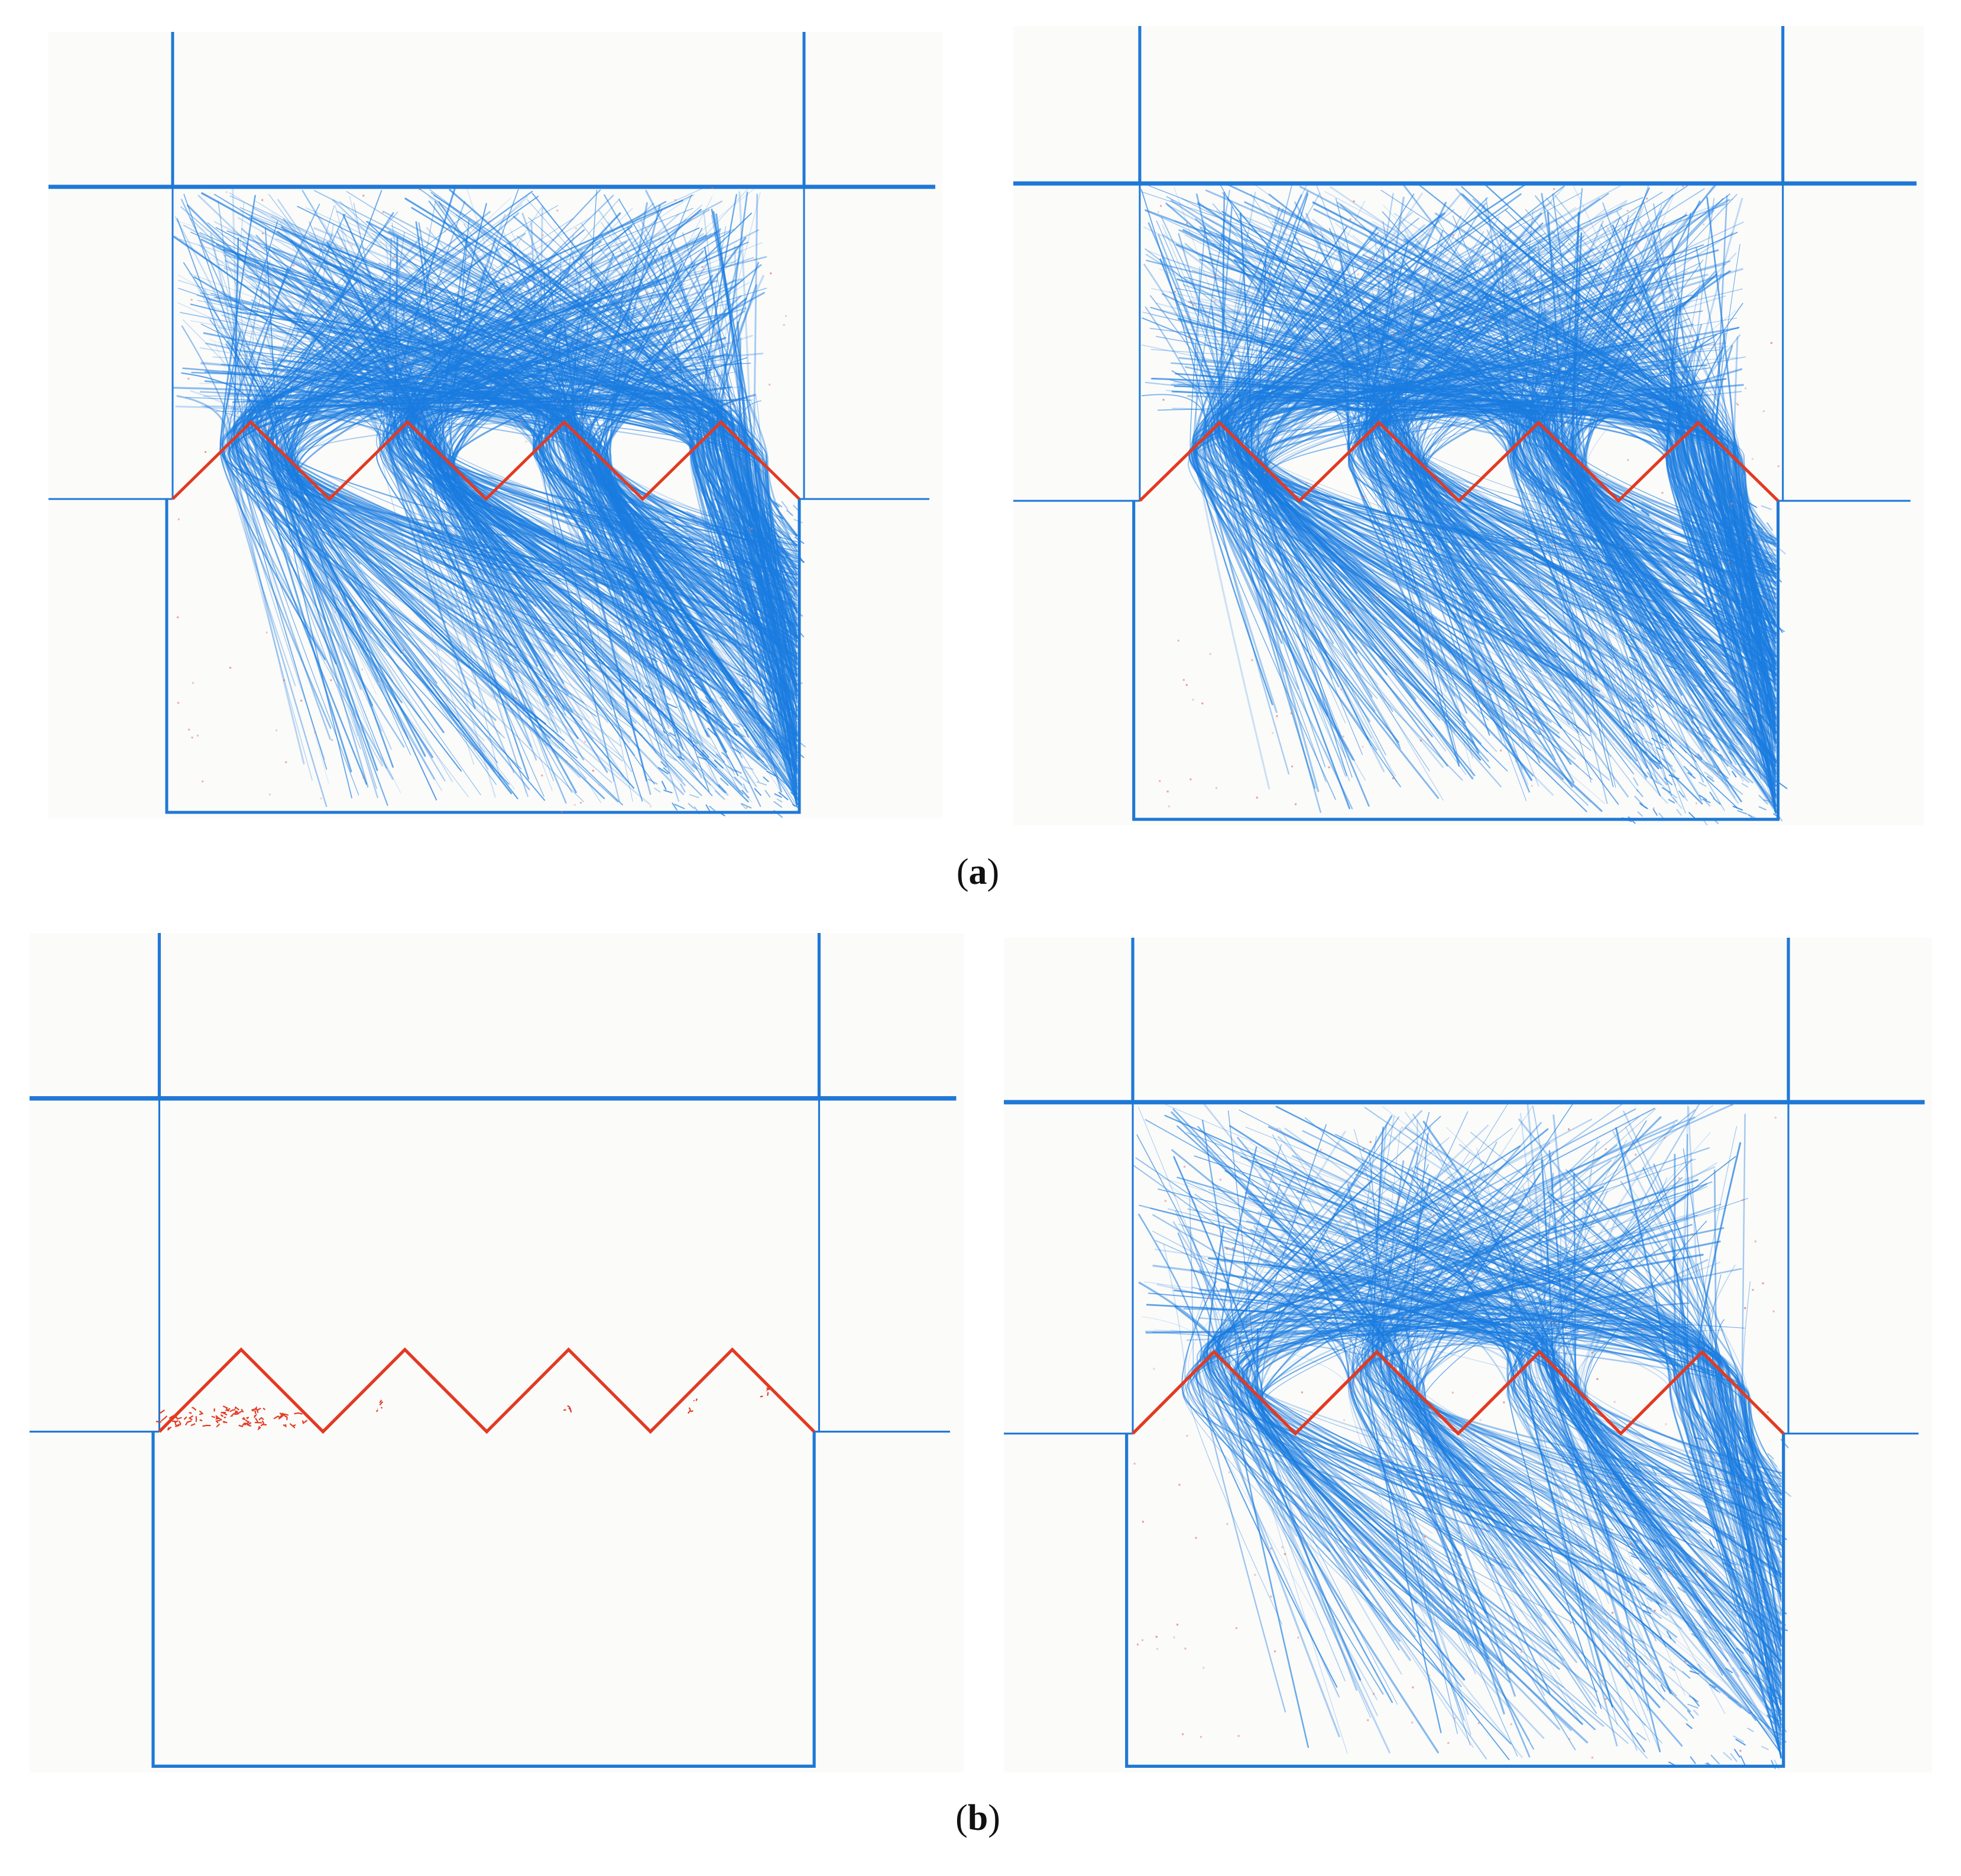 The image size is (1961, 1876). I want to click on caption-b: (b), so click(977, 1818).